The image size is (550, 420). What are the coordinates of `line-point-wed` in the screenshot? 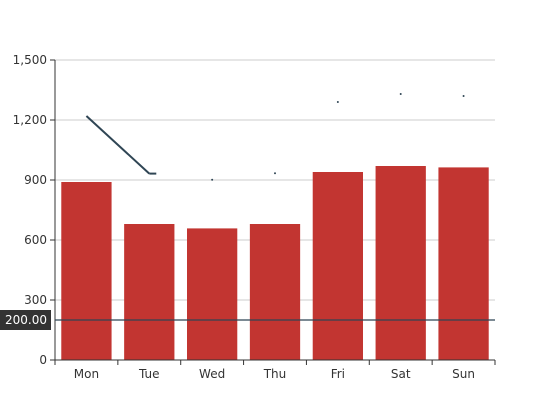 It's located at (212, 179).